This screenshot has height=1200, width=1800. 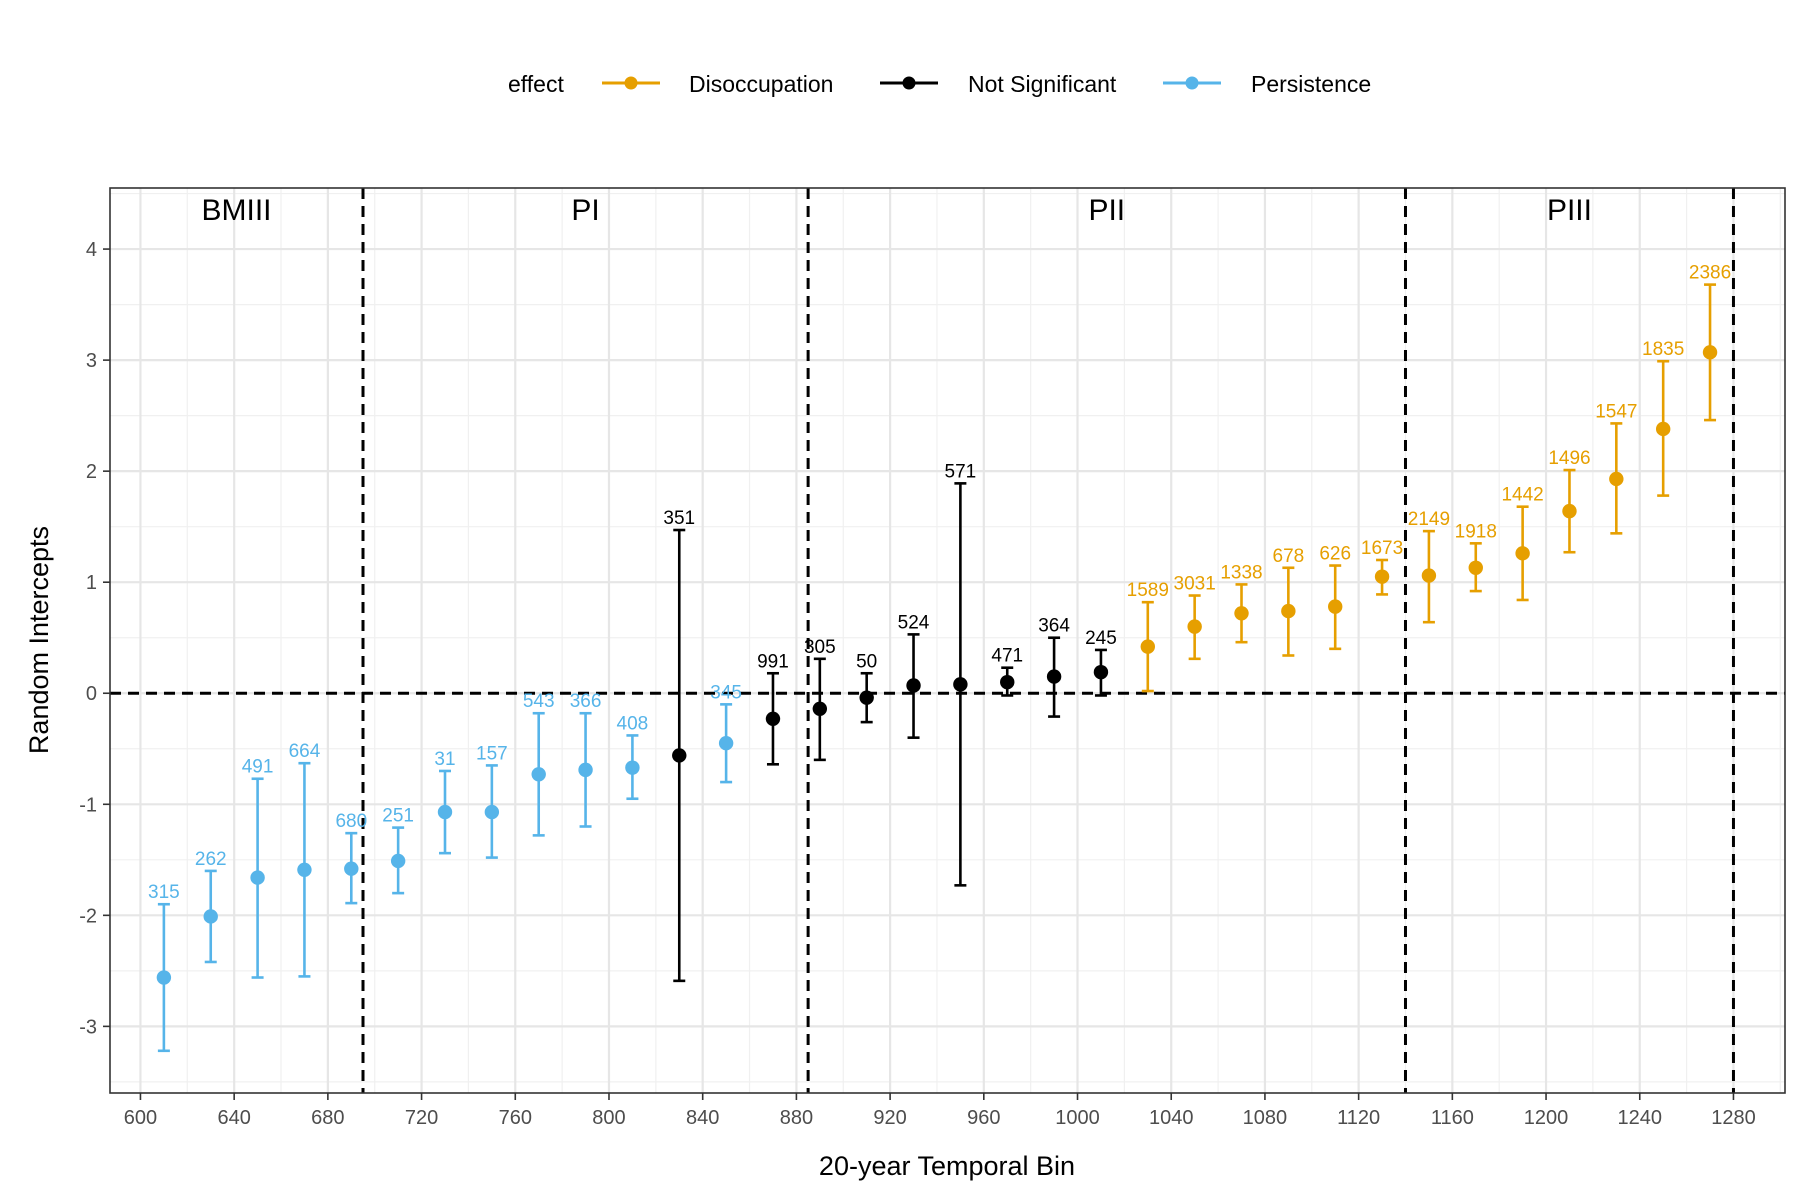 What do you see at coordinates (896, 210) in the screenshot?
I see `period-labels-layer: BMIII PI PII PIII` at bounding box center [896, 210].